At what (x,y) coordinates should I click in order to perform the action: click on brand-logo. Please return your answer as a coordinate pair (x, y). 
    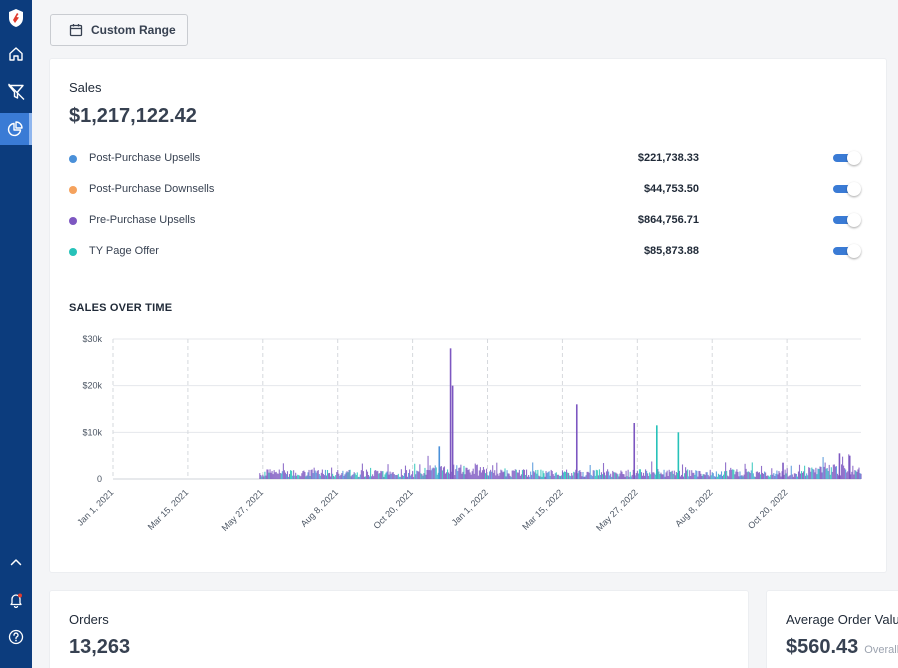
    Looking at the image, I should click on (16, 18).